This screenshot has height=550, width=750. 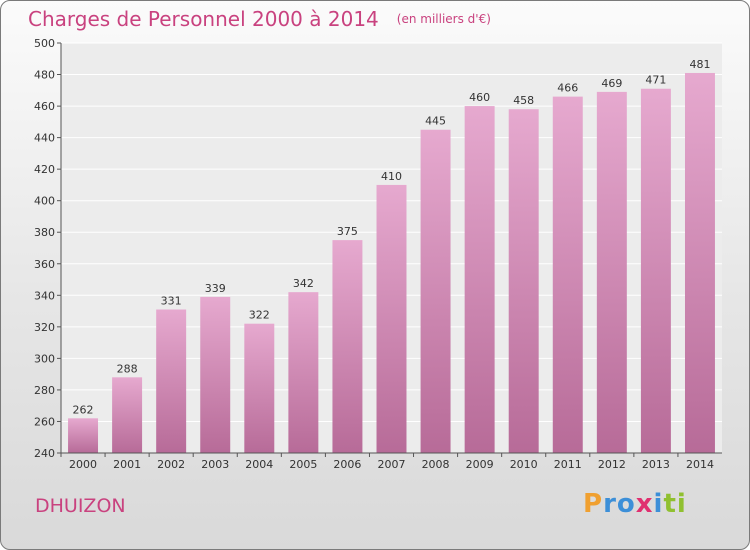 What do you see at coordinates (44, 453) in the screenshot?
I see `y-tick-label: 240` at bounding box center [44, 453].